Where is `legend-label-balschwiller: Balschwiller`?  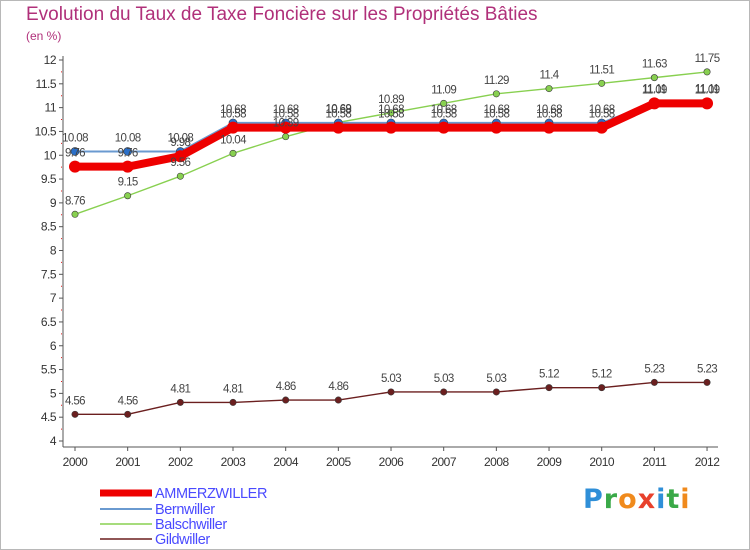 legend-label-balschwiller: Balschwiller is located at coordinates (191, 525).